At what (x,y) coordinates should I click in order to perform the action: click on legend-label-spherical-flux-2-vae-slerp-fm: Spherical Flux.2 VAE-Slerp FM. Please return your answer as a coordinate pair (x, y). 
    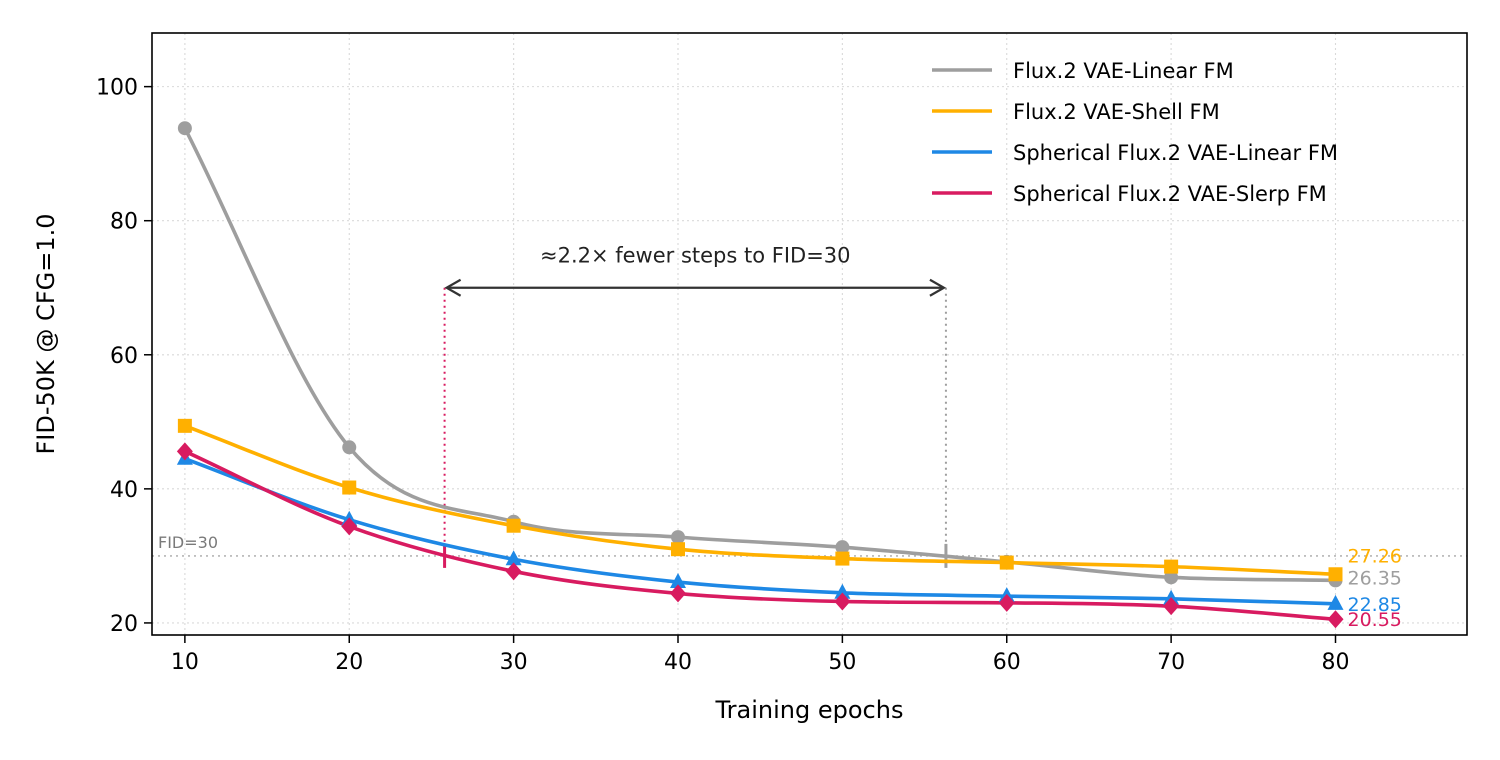
    Looking at the image, I should click on (1170, 194).